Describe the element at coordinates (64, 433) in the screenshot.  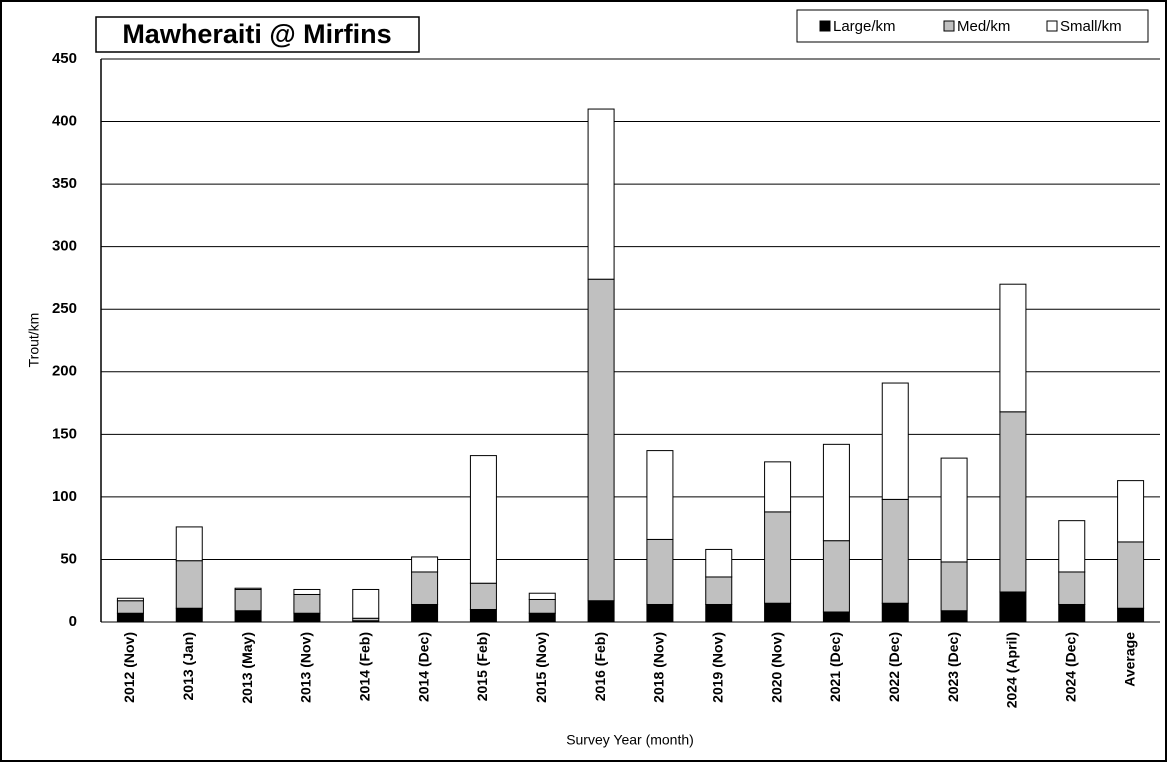
I see `y-tick-label: 150` at that location.